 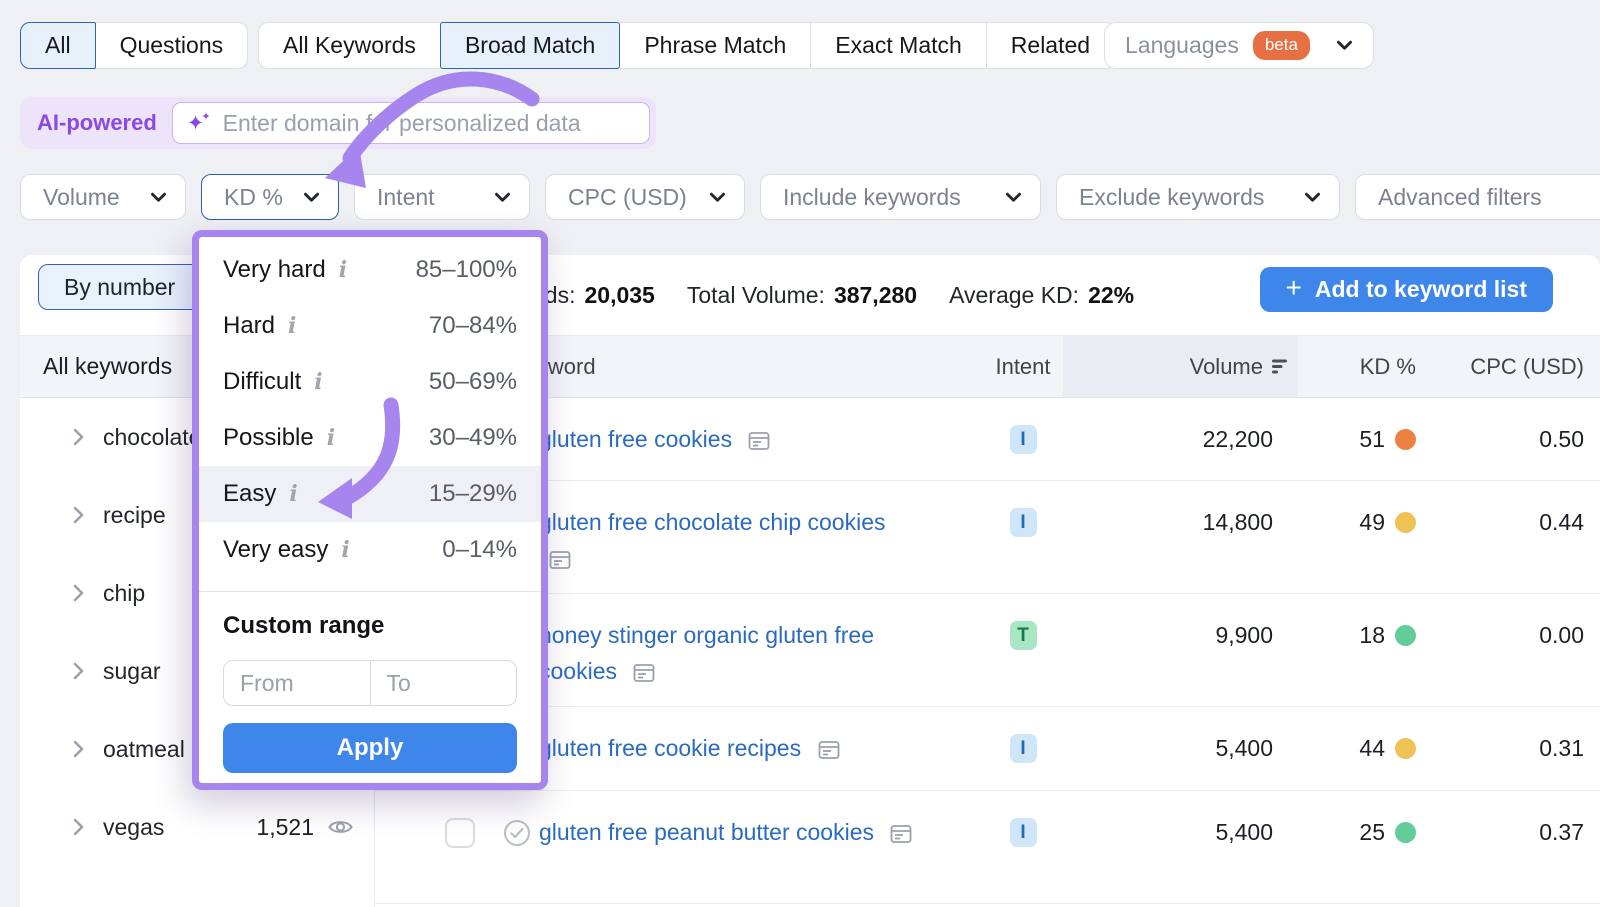 I want to click on tab-all-keywords: All Keywords, so click(x=349, y=45).